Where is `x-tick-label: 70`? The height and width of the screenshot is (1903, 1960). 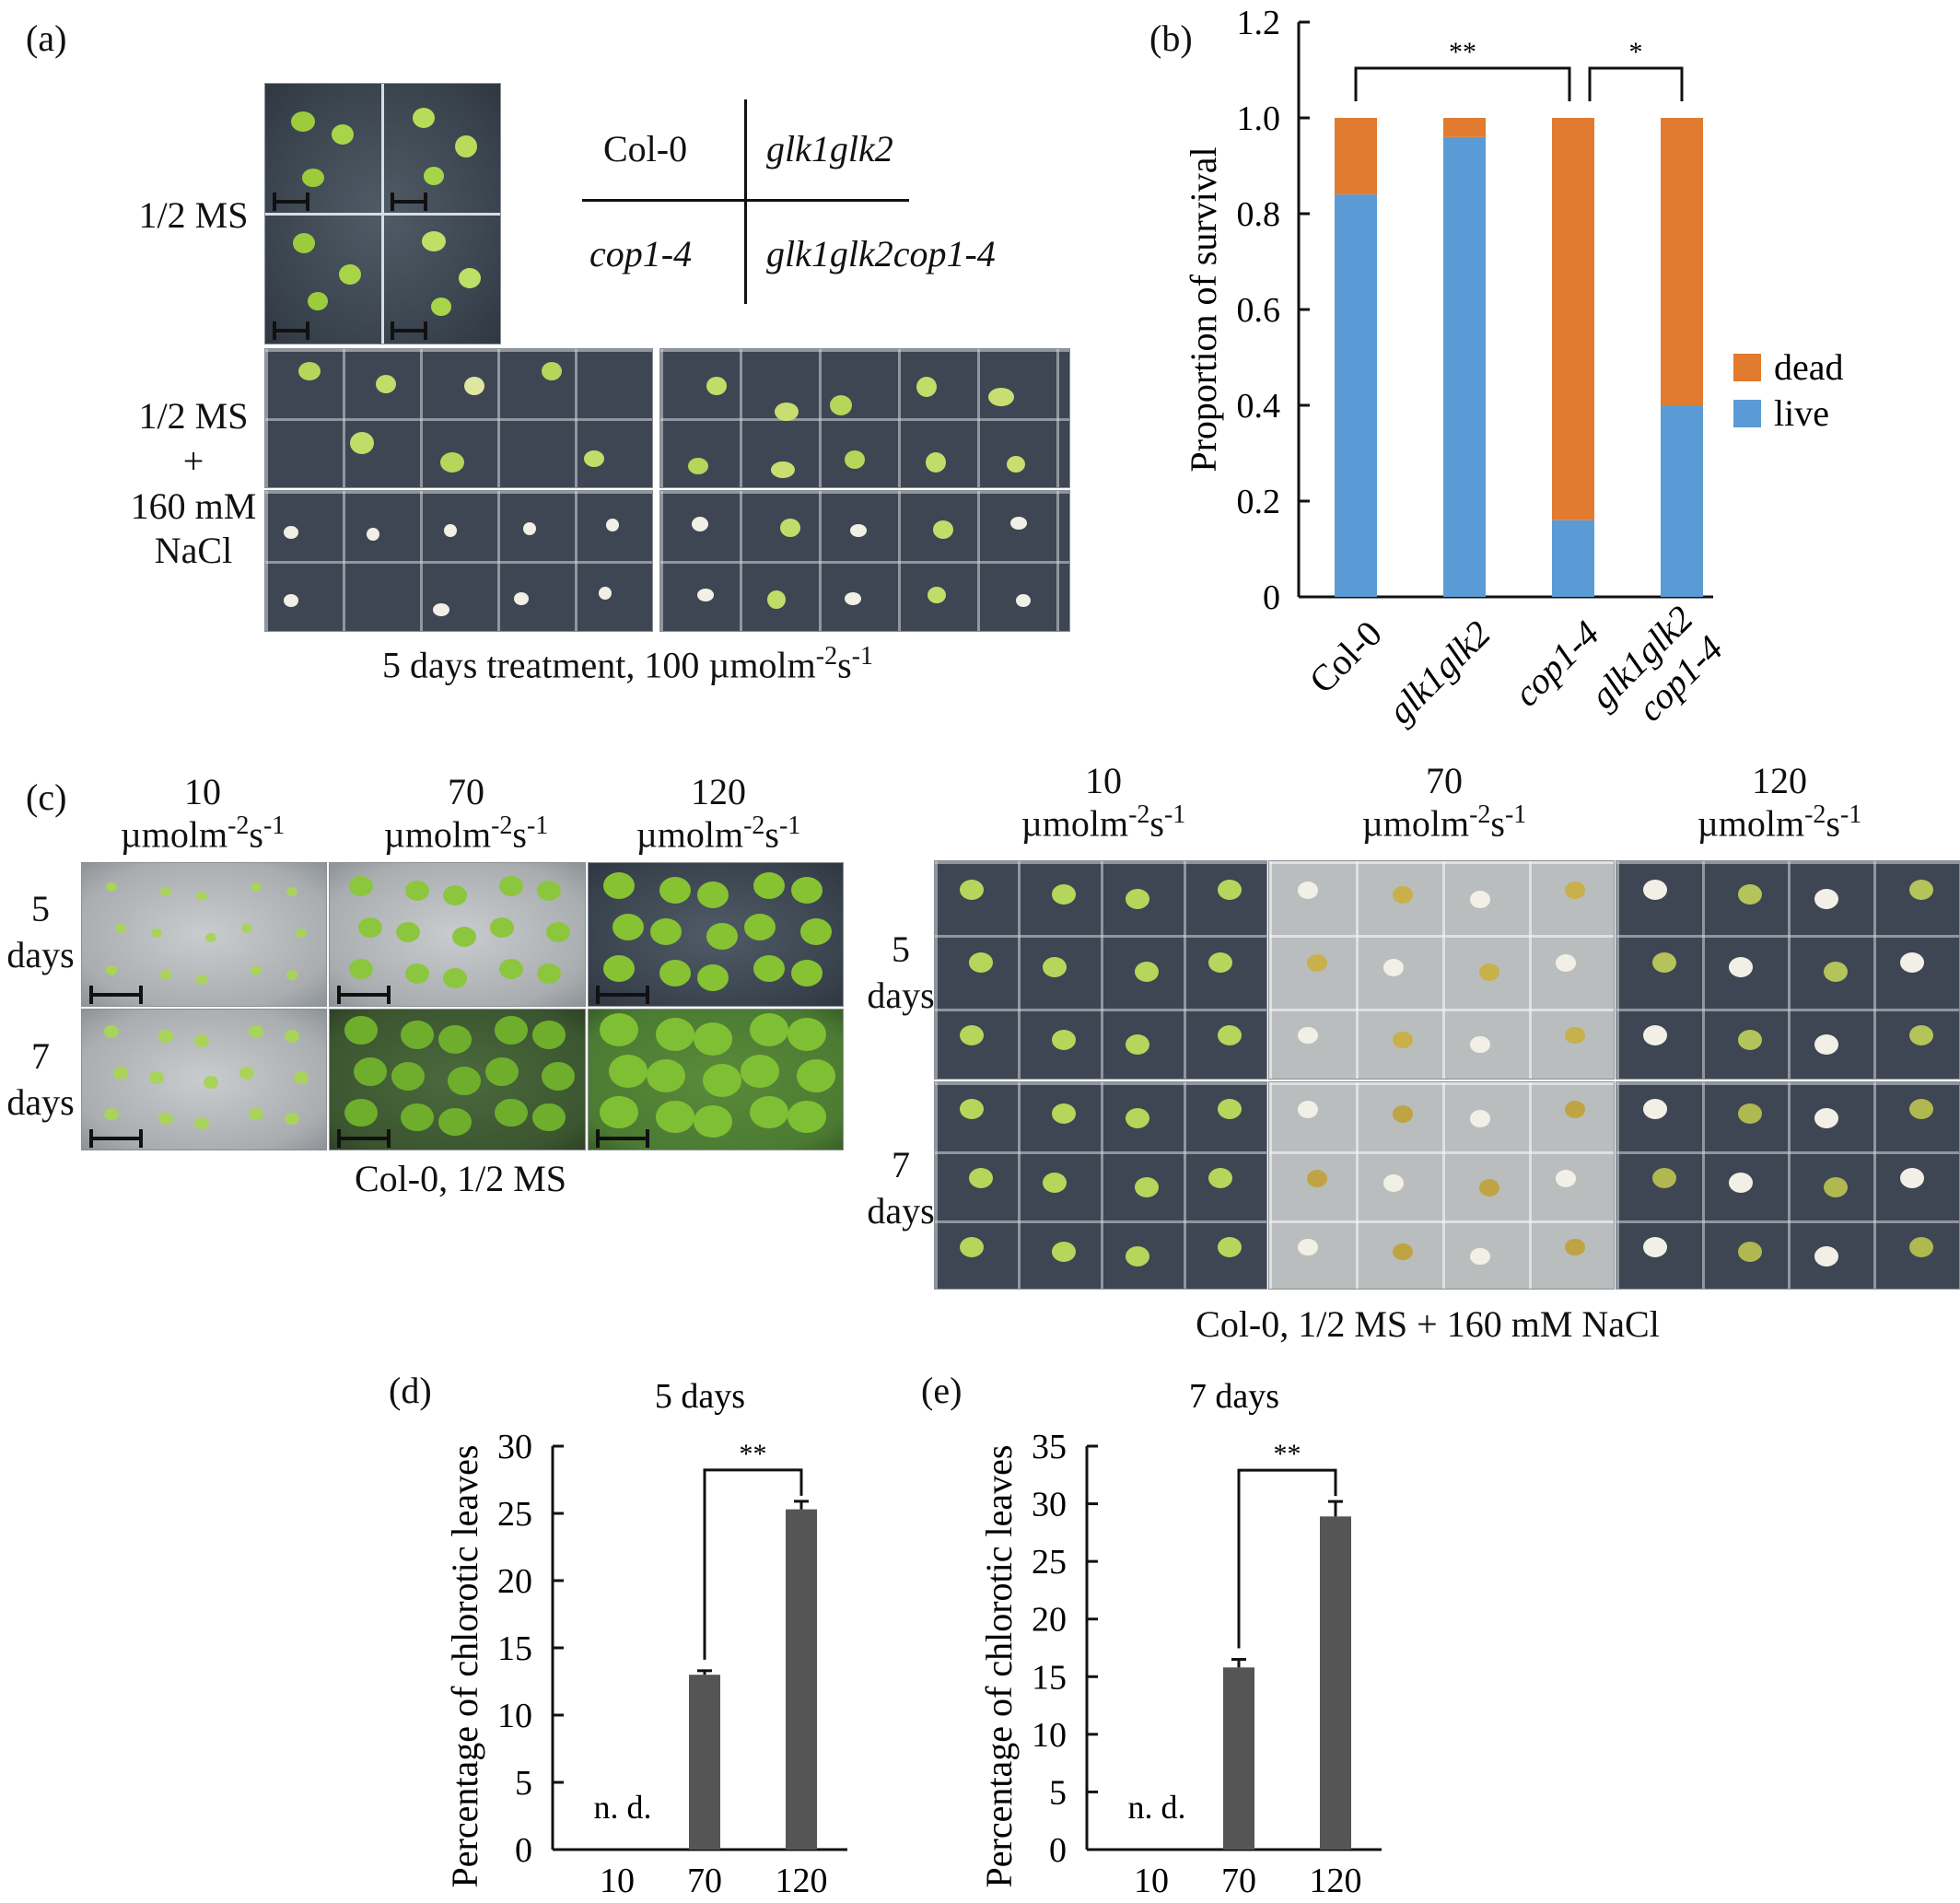
x-tick-label: 70 is located at coordinates (704, 1879).